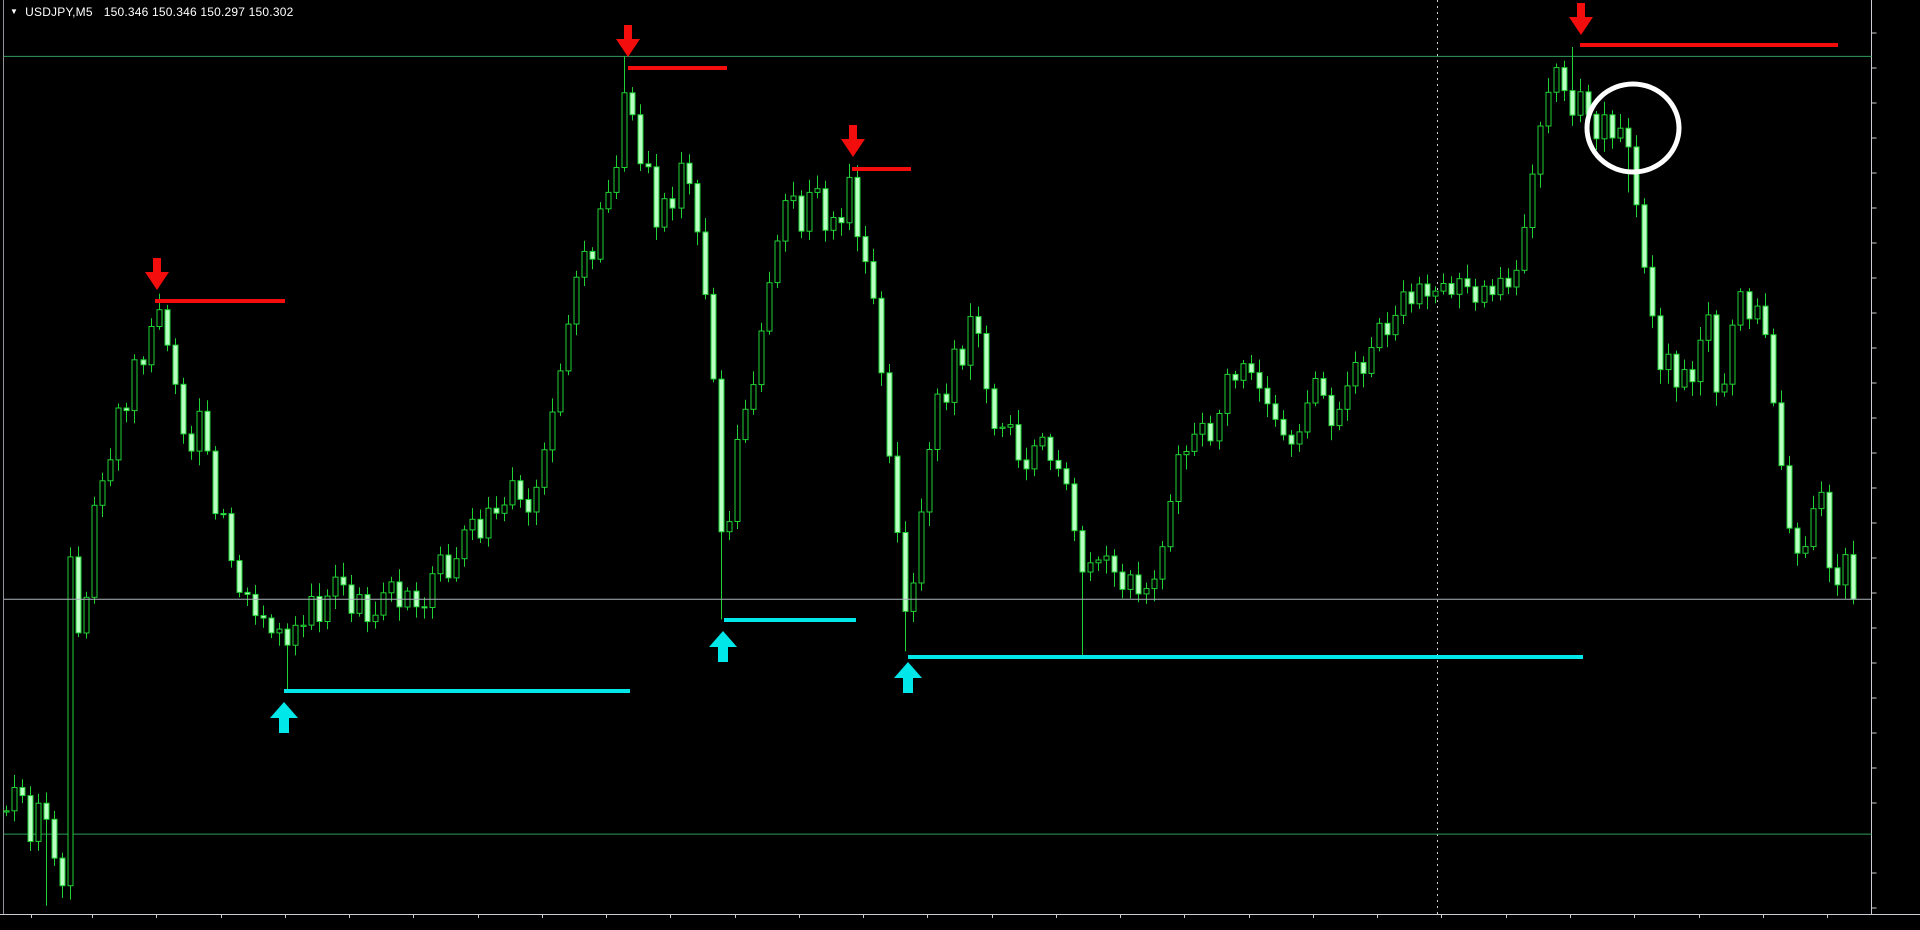 The image size is (1920, 930). I want to click on highlight-circle-annotation, so click(1633, 128).